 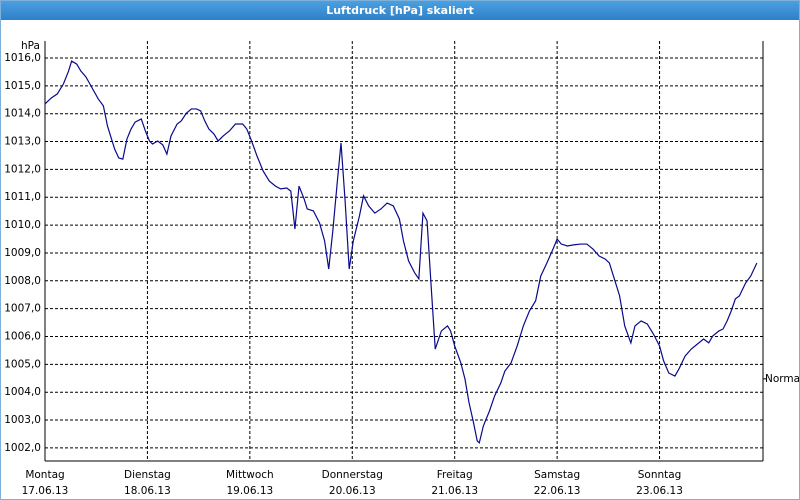 What do you see at coordinates (22, 364) in the screenshot?
I see `y-tick-label: 1005,0` at bounding box center [22, 364].